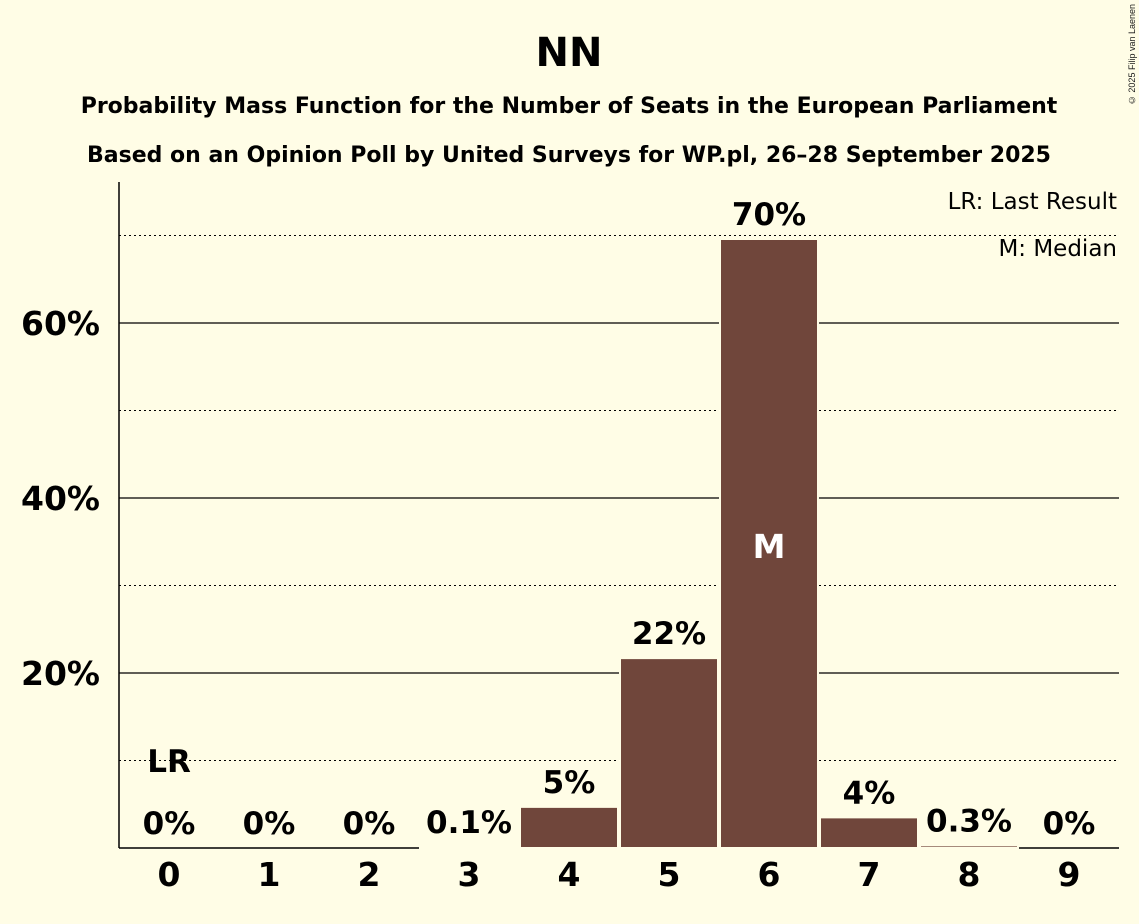 This screenshot has height=924, width=1139. What do you see at coordinates (769, 215) in the screenshot?
I see `bar-value-label: 70%` at bounding box center [769, 215].